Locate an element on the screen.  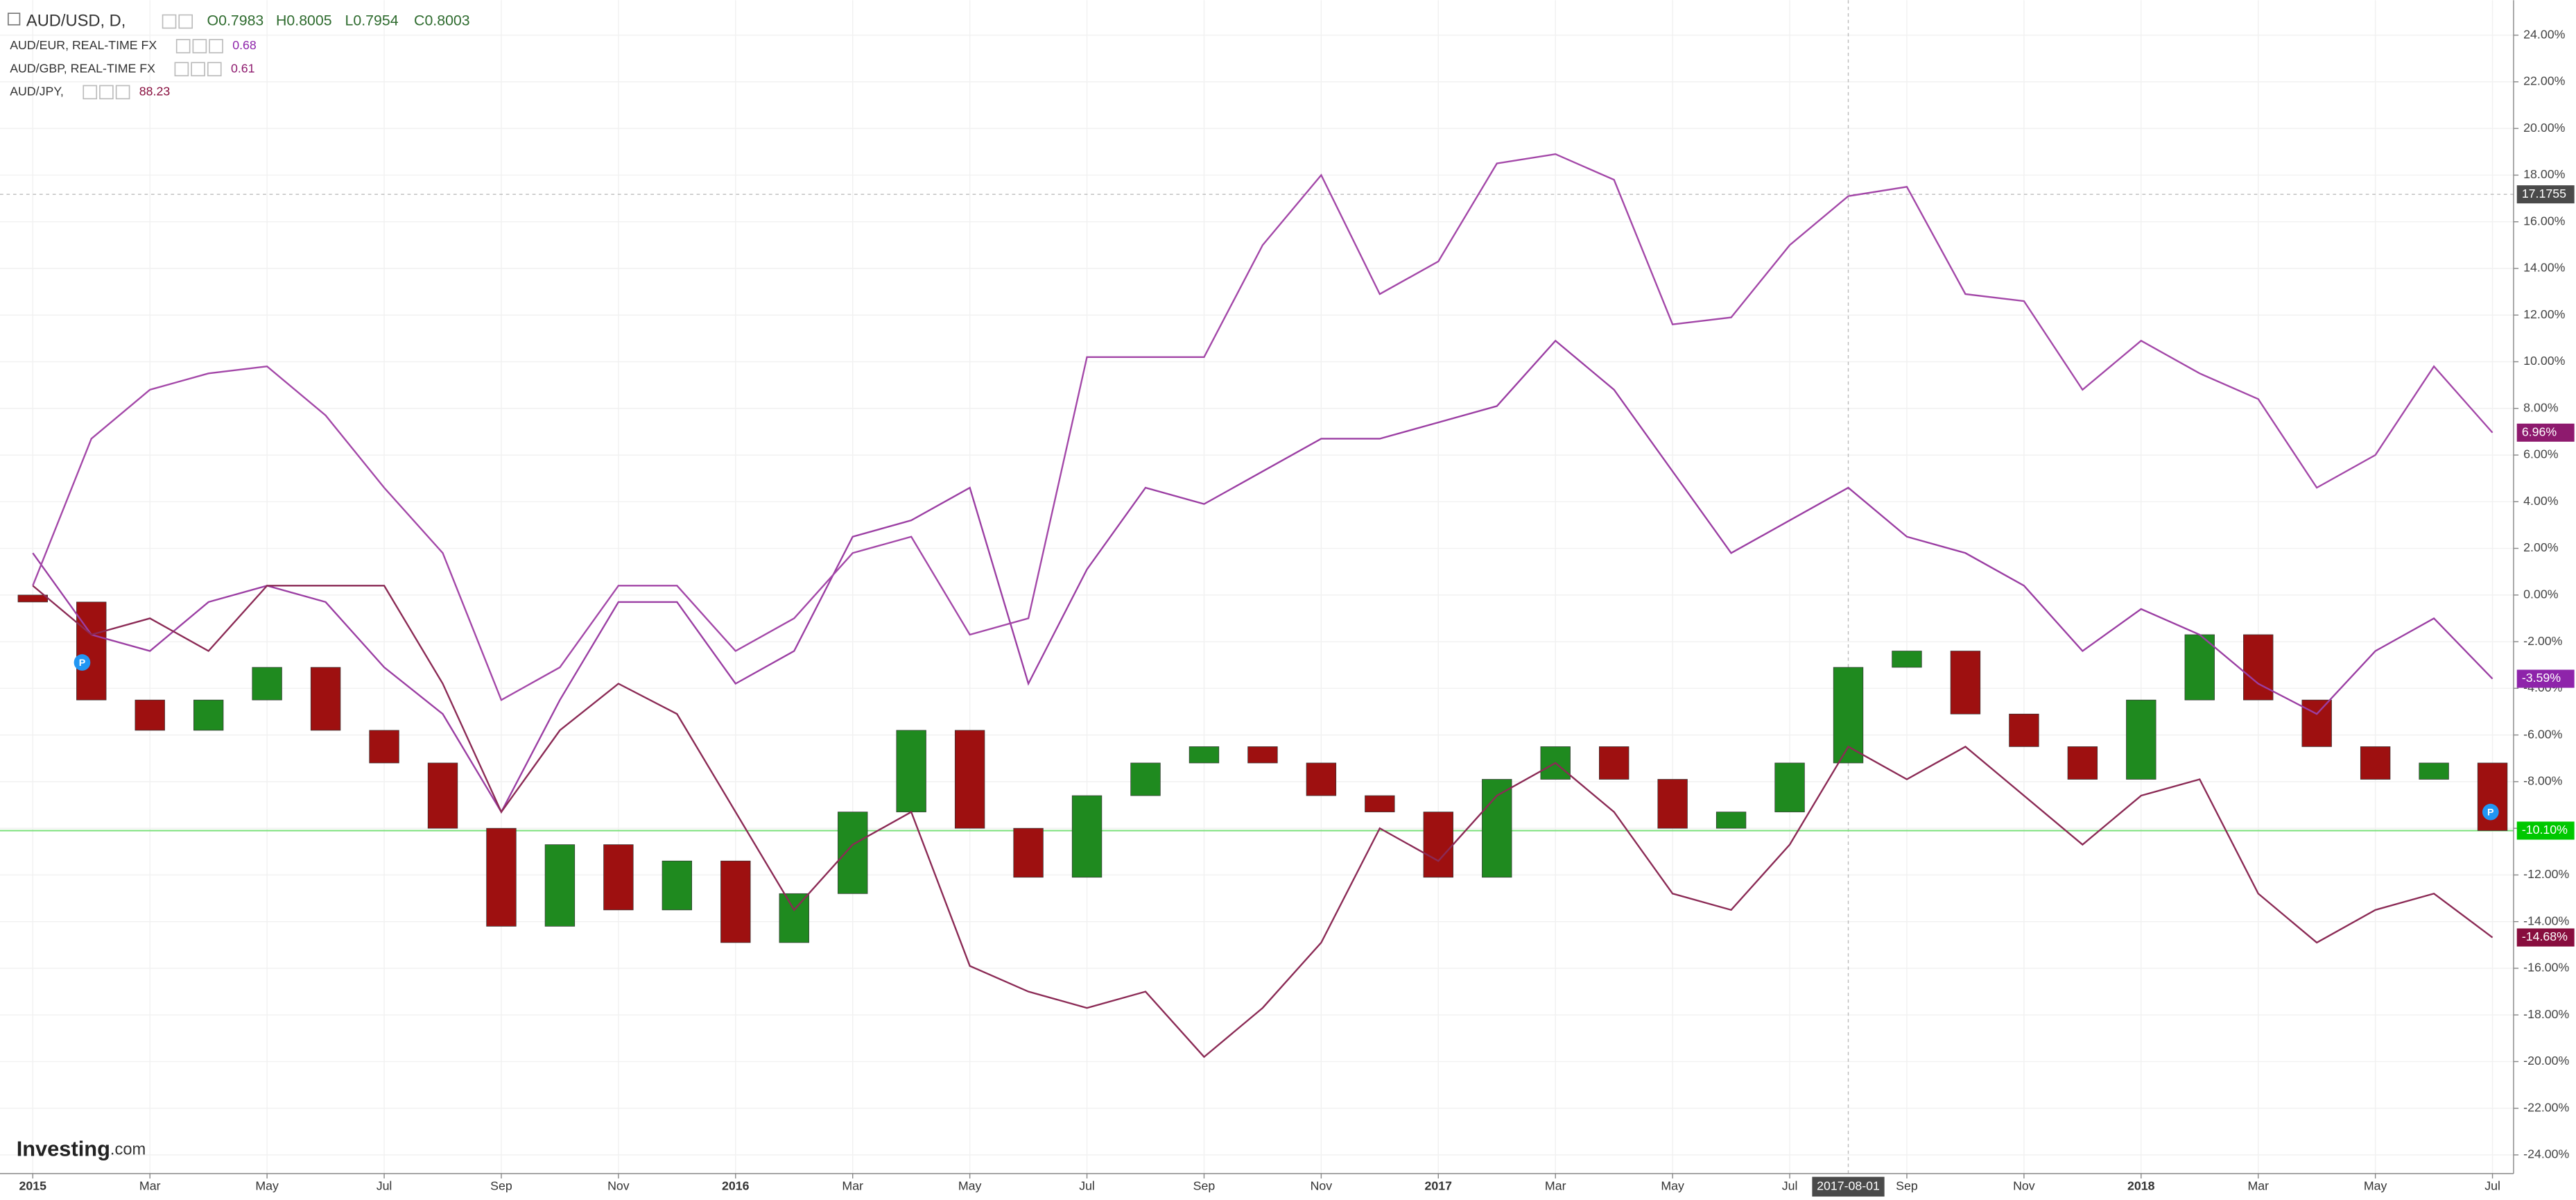
crosshair-x-label: 2017-08-01 is located at coordinates (1848, 1186).